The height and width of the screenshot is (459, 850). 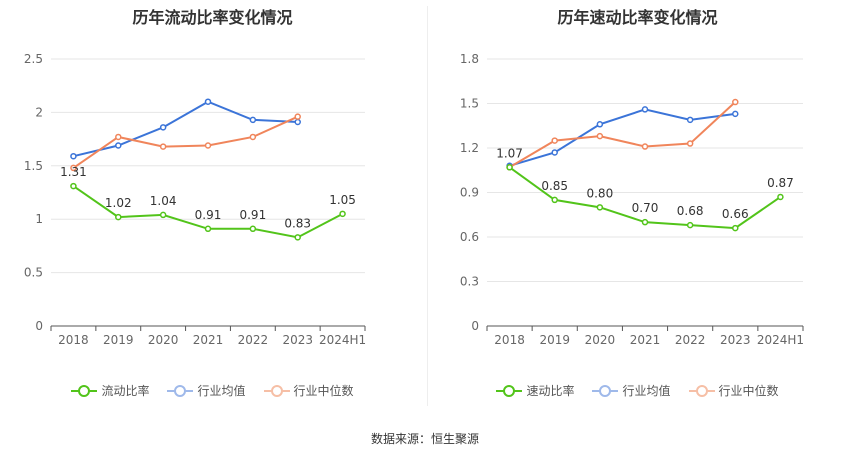 I want to click on data-label: 1.05, so click(x=342, y=200).